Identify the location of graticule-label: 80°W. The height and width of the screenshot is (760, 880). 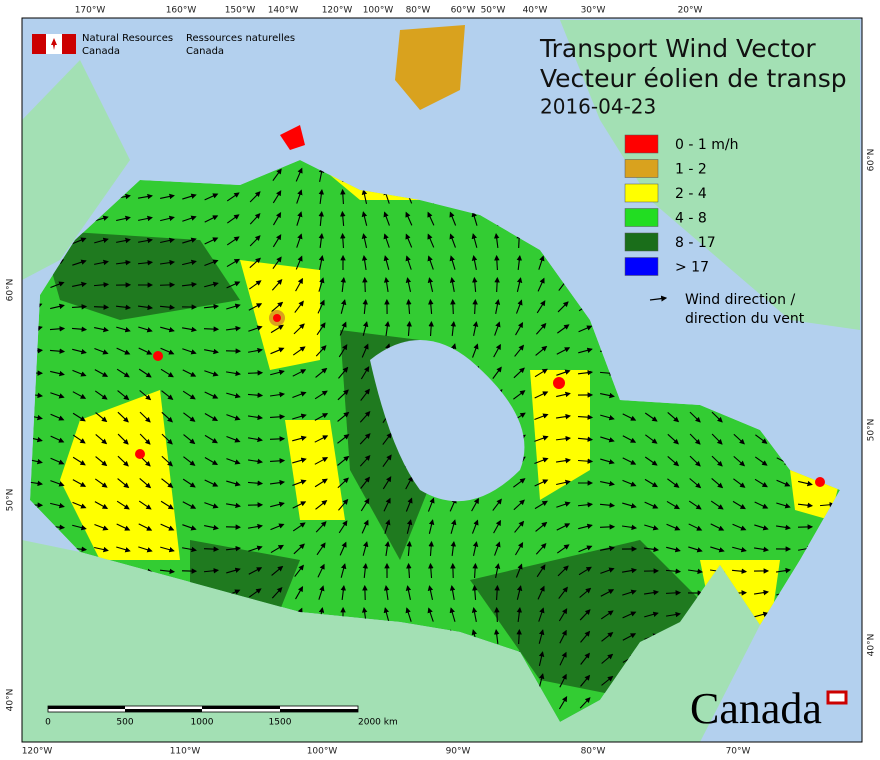
(418, 11).